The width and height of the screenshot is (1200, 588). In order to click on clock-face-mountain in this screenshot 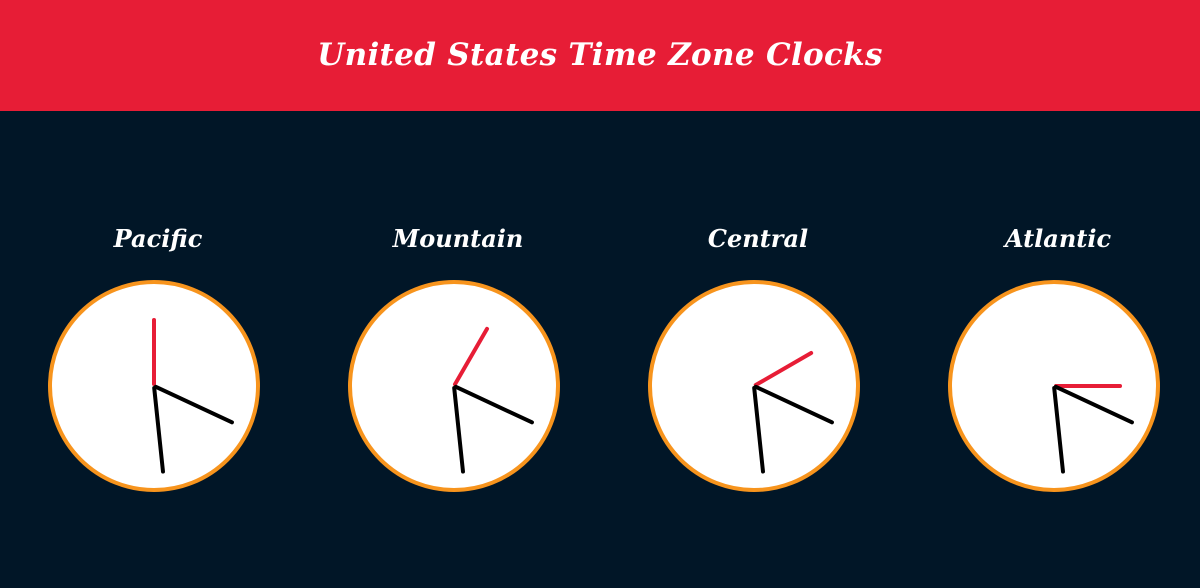, I will do `click(454, 386)`.